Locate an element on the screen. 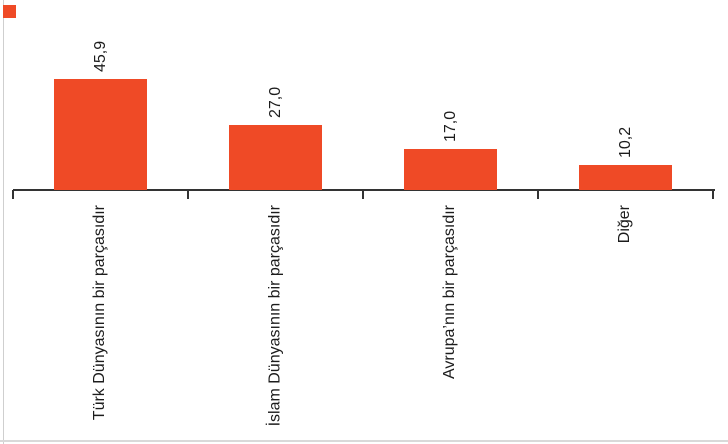 The height and width of the screenshot is (444, 728). bottom-border-line is located at coordinates (364, 441).